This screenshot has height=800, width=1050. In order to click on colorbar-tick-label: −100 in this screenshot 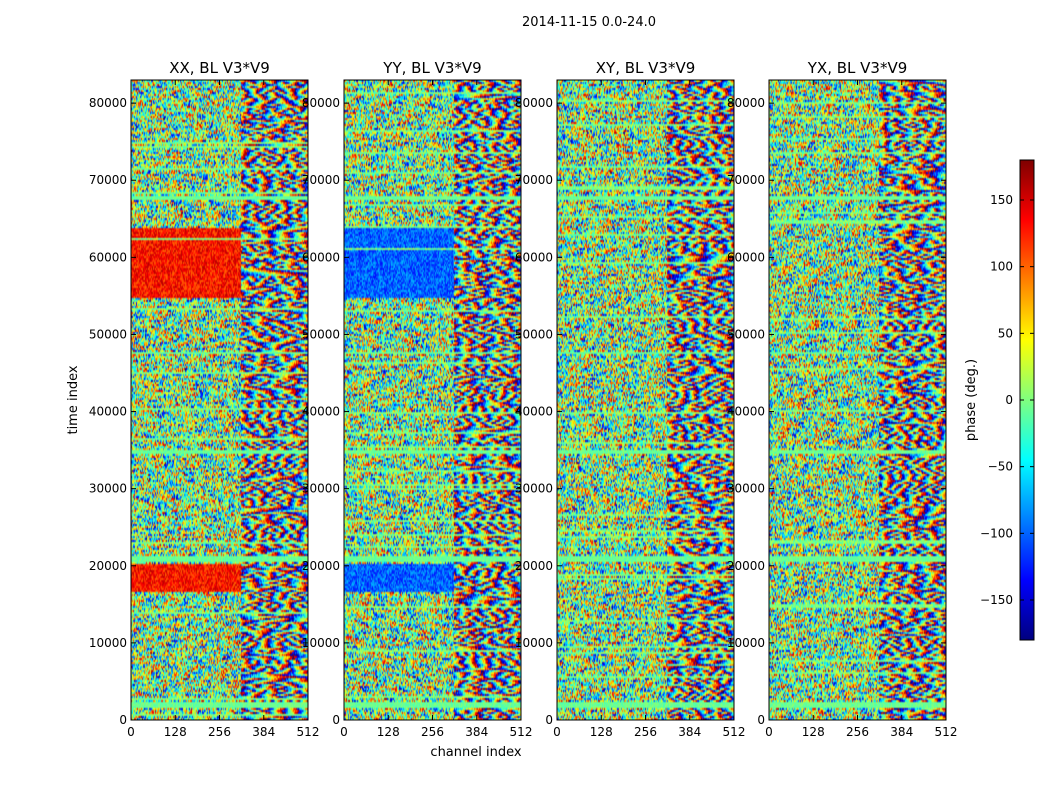, I will do `click(996, 533)`.